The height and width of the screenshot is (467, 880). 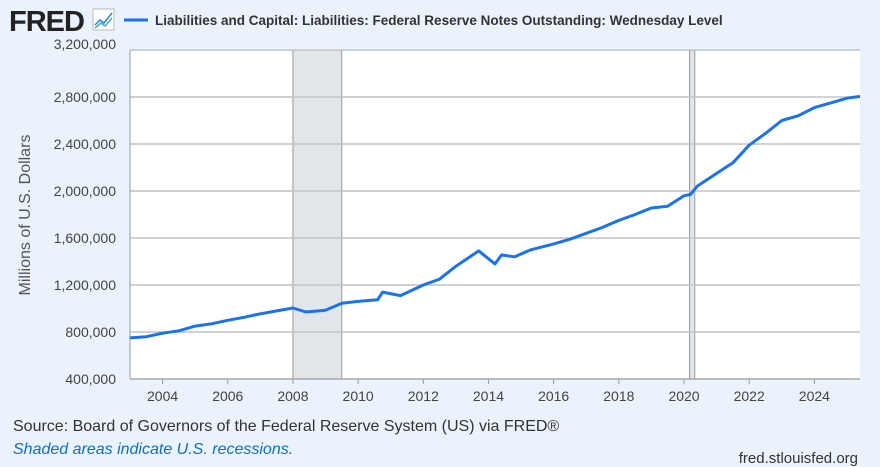 I want to click on logo-chart-icon, so click(x=103, y=19).